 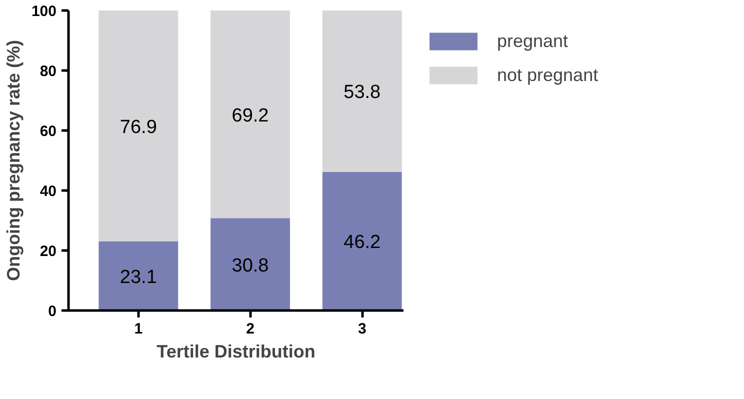 I want to click on x-tick-label: 1, so click(x=138, y=329).